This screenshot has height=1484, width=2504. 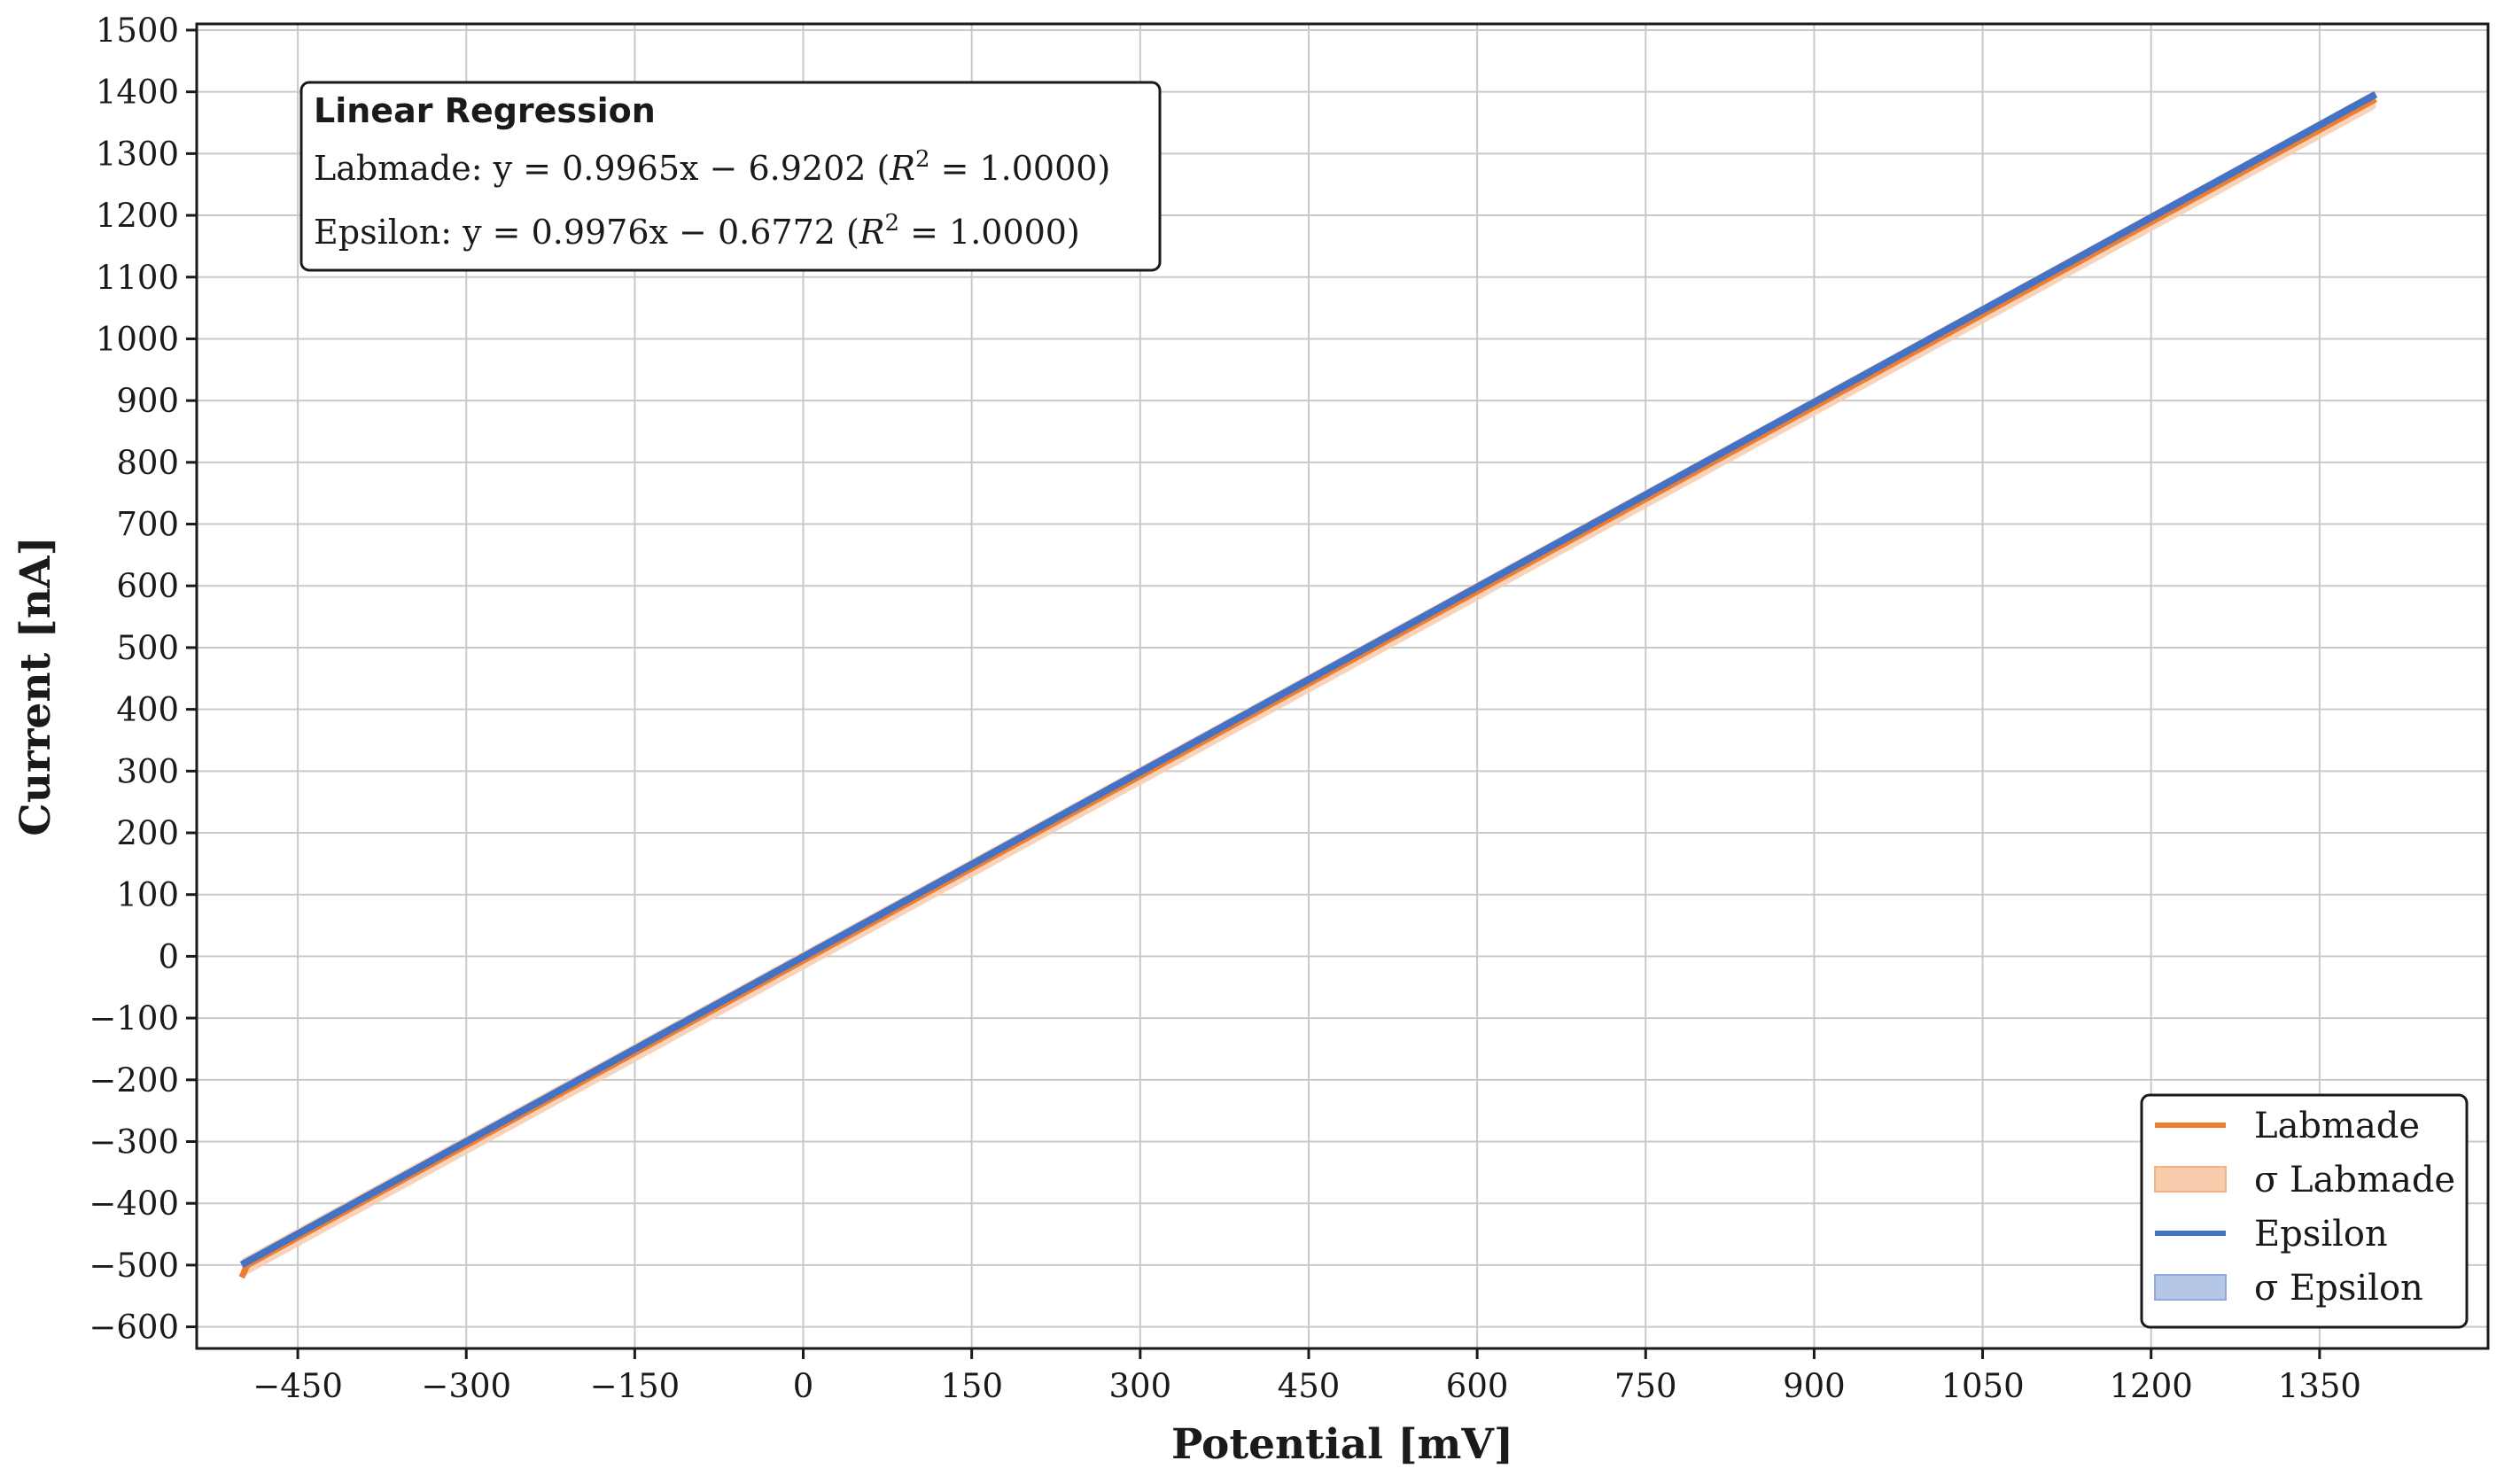 What do you see at coordinates (2338, 1288) in the screenshot?
I see `legend-label-sigma-epsilon: σ Epsilon` at bounding box center [2338, 1288].